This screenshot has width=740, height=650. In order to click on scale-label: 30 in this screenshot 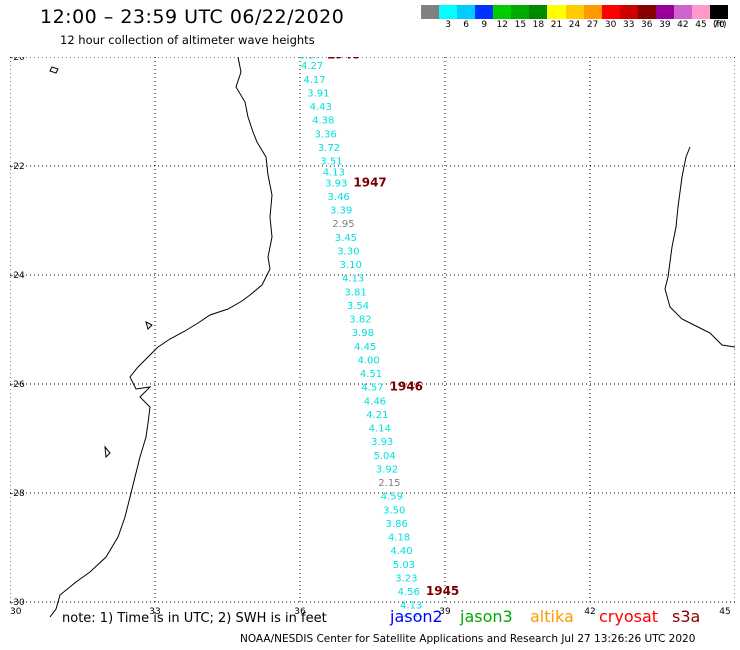, I will do `click(610, 25)`.